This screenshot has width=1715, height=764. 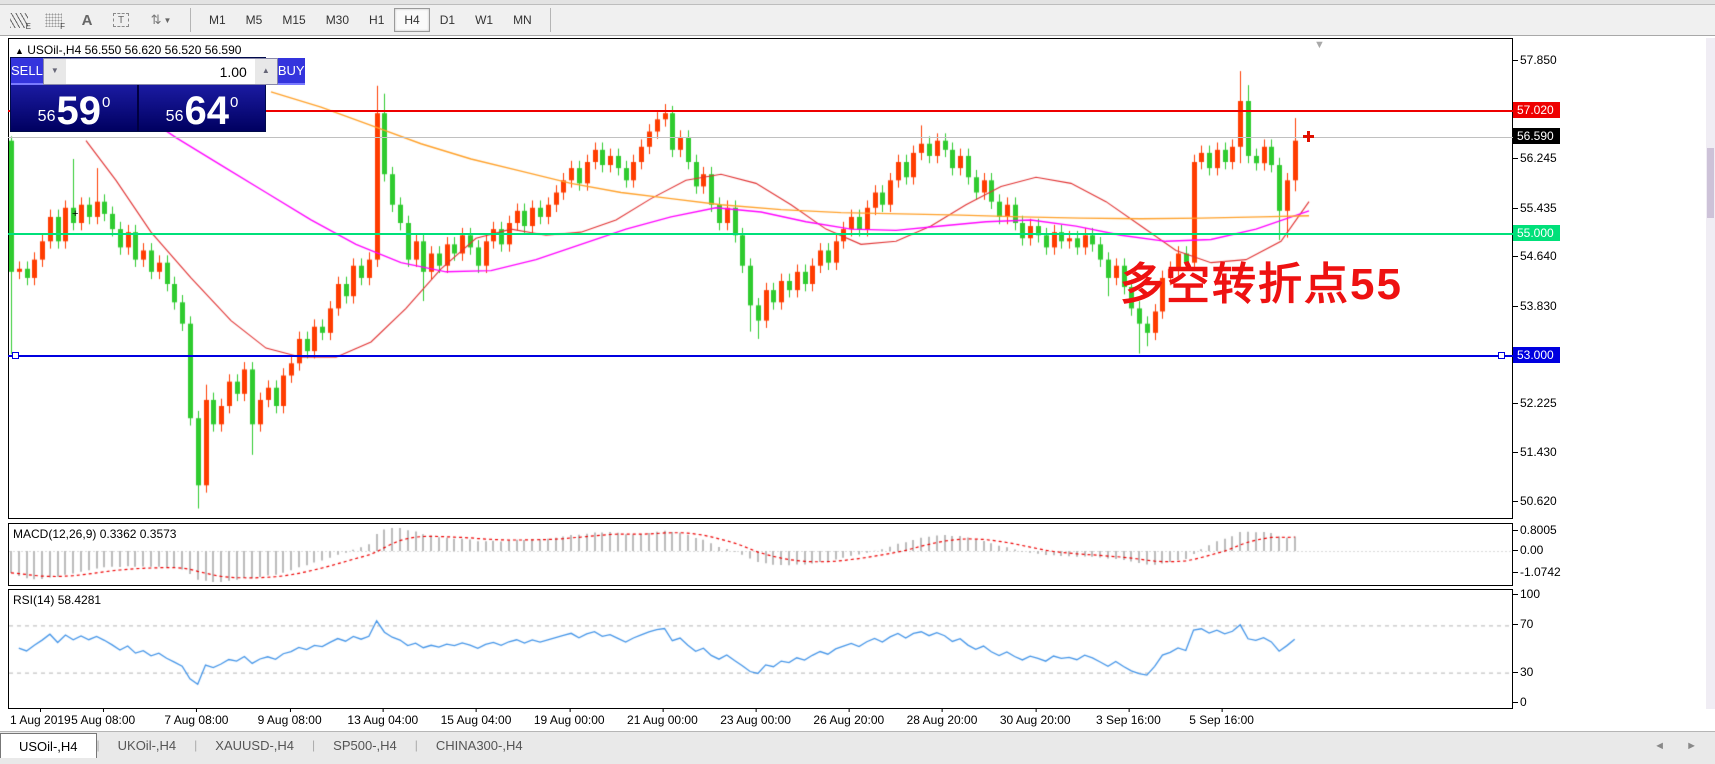 I want to click on macd-name: MACD(12,26,9), so click(x=55, y=534).